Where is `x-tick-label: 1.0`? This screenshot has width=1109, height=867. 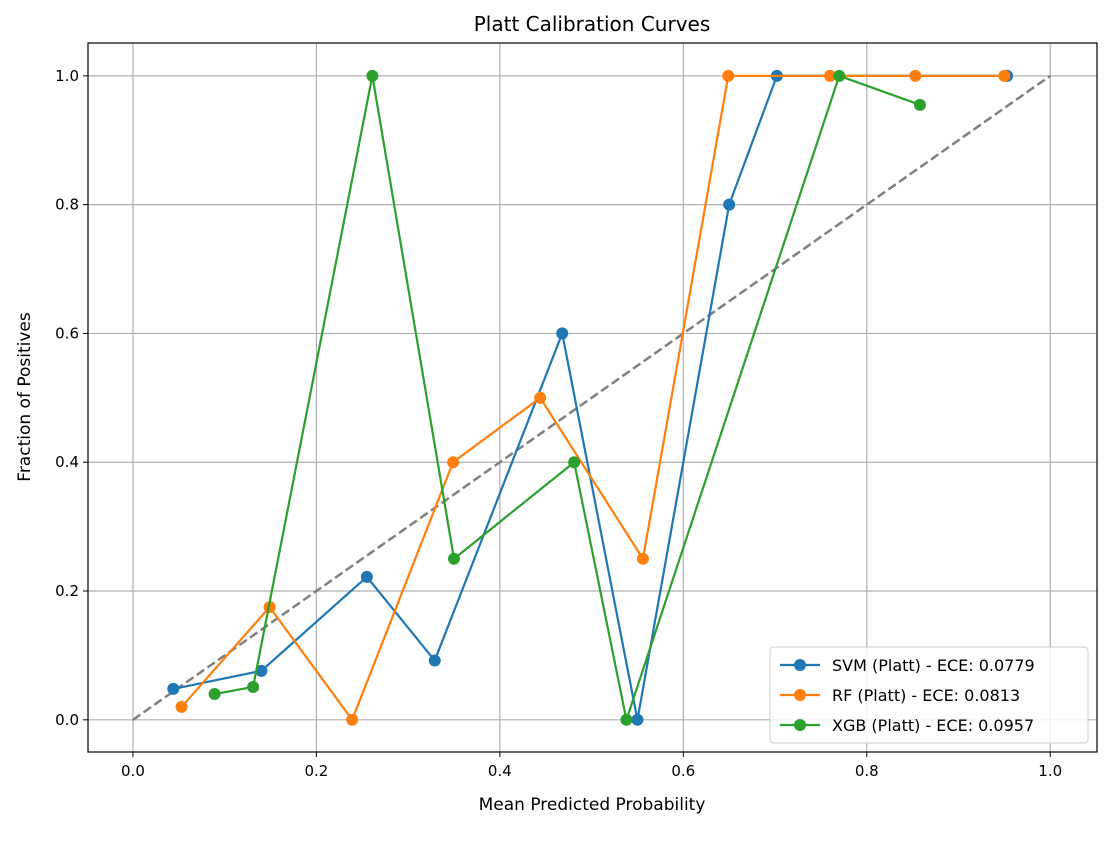
x-tick-label: 1.0 is located at coordinates (1050, 771).